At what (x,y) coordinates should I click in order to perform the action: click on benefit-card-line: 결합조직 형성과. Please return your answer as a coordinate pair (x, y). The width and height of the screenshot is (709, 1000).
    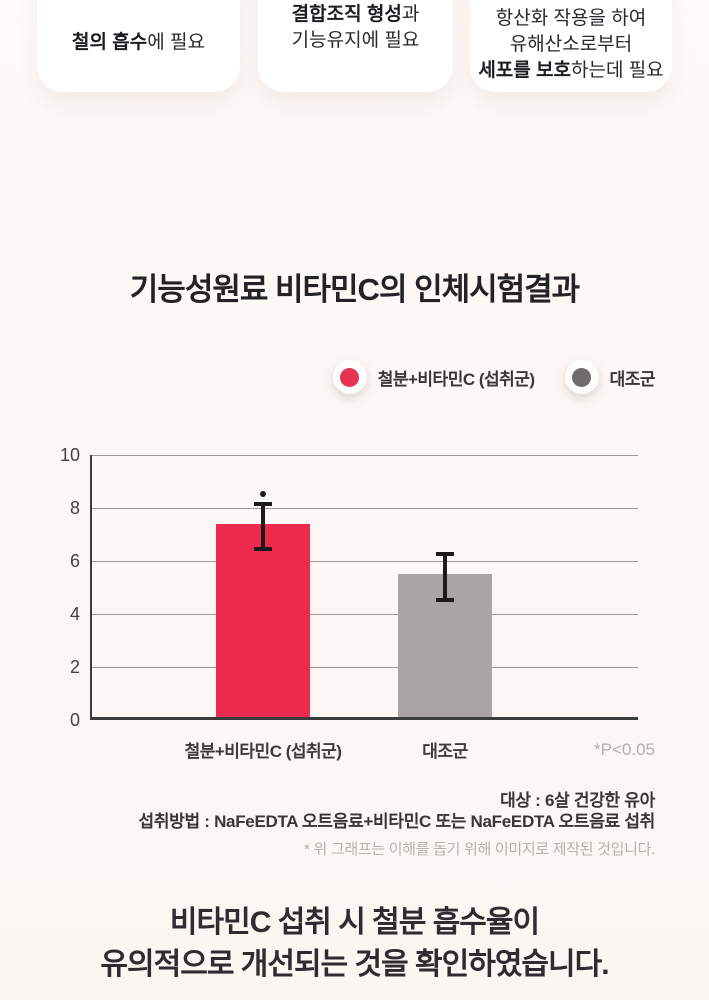
    Looking at the image, I should click on (356, 15).